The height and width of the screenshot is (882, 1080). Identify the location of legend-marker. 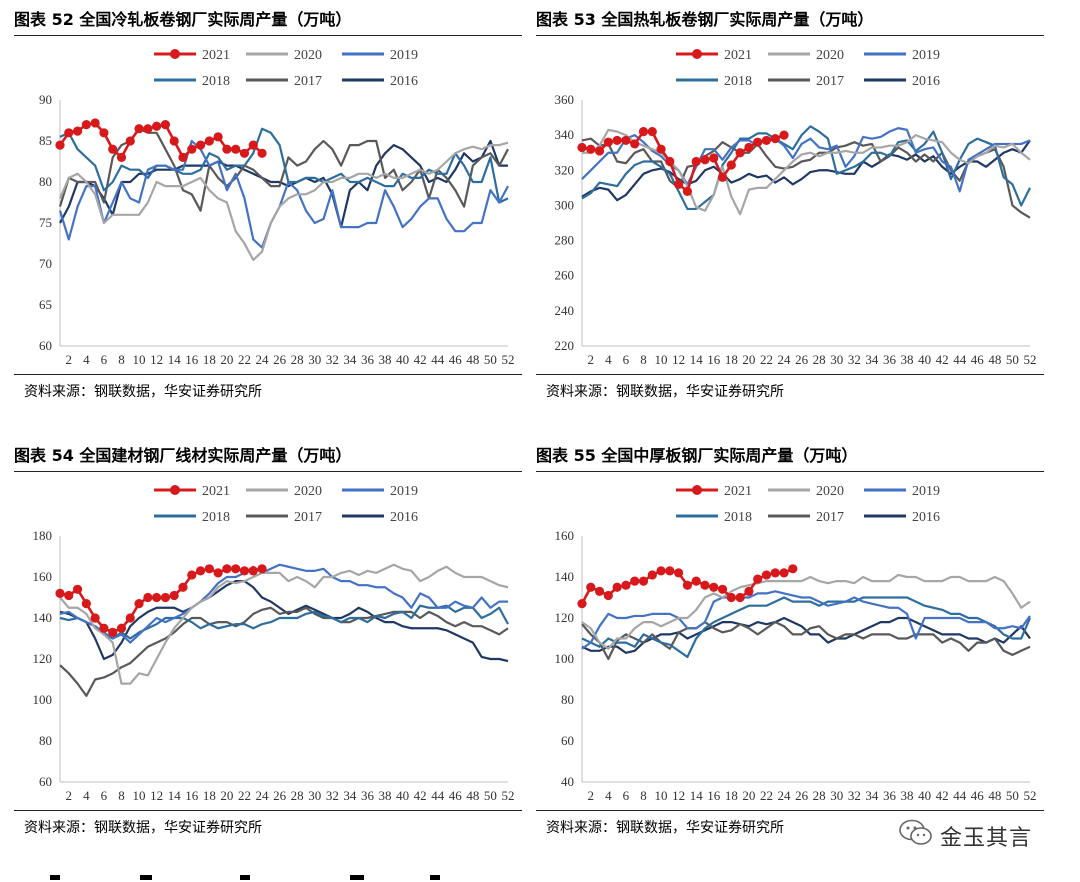
(697, 54).